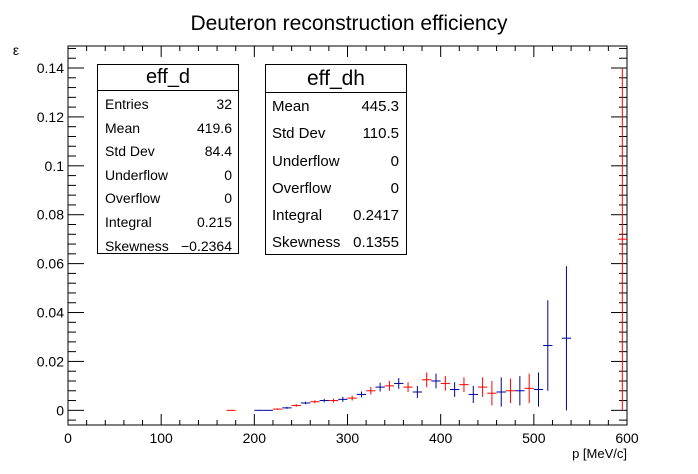  What do you see at coordinates (214, 127) in the screenshot?
I see `stat-value: 419.6` at bounding box center [214, 127].